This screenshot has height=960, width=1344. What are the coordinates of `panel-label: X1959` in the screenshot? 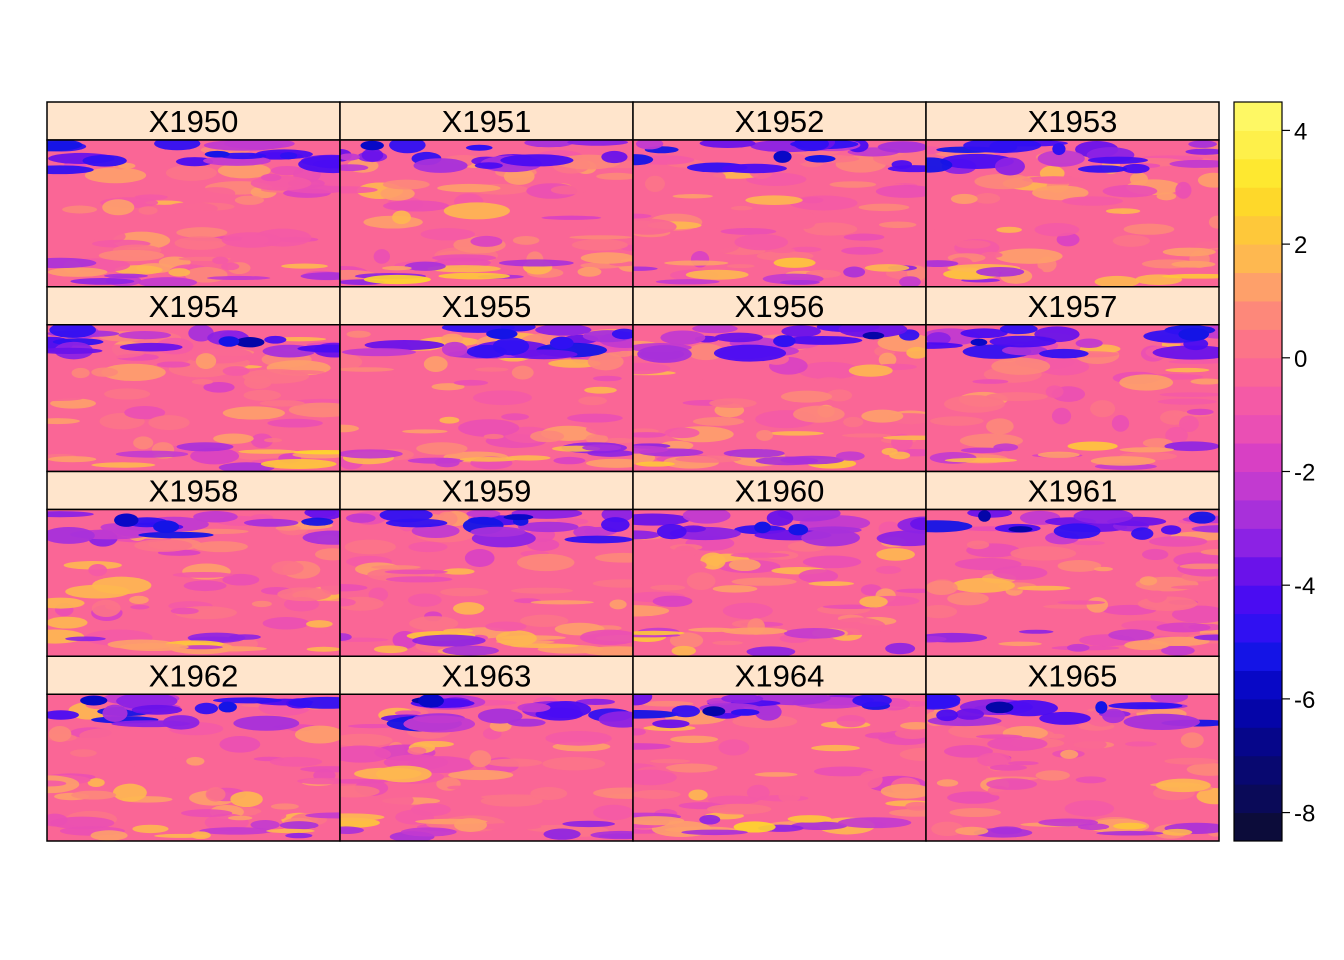 It's located at (487, 491).